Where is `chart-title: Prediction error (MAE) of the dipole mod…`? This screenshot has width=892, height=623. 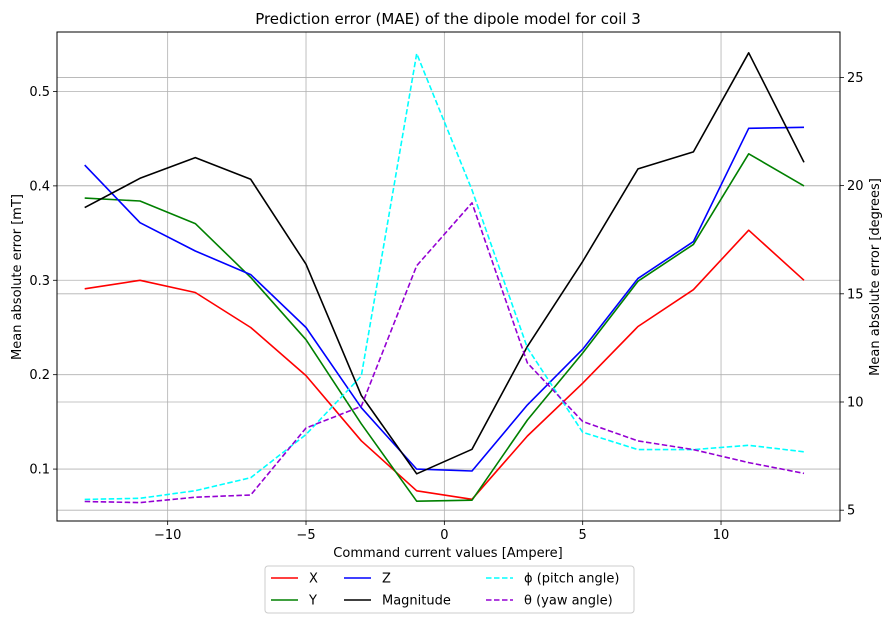
chart-title: Prediction error (MAE) of the dipole mod… is located at coordinates (448, 19).